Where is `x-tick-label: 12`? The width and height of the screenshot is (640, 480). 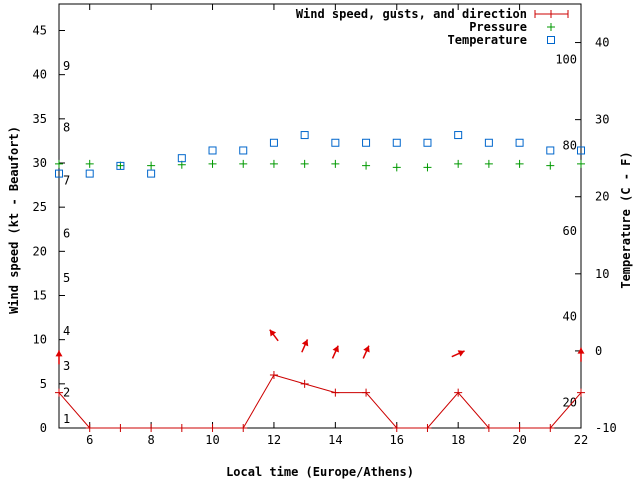 x-tick-label: 12 is located at coordinates (274, 440).